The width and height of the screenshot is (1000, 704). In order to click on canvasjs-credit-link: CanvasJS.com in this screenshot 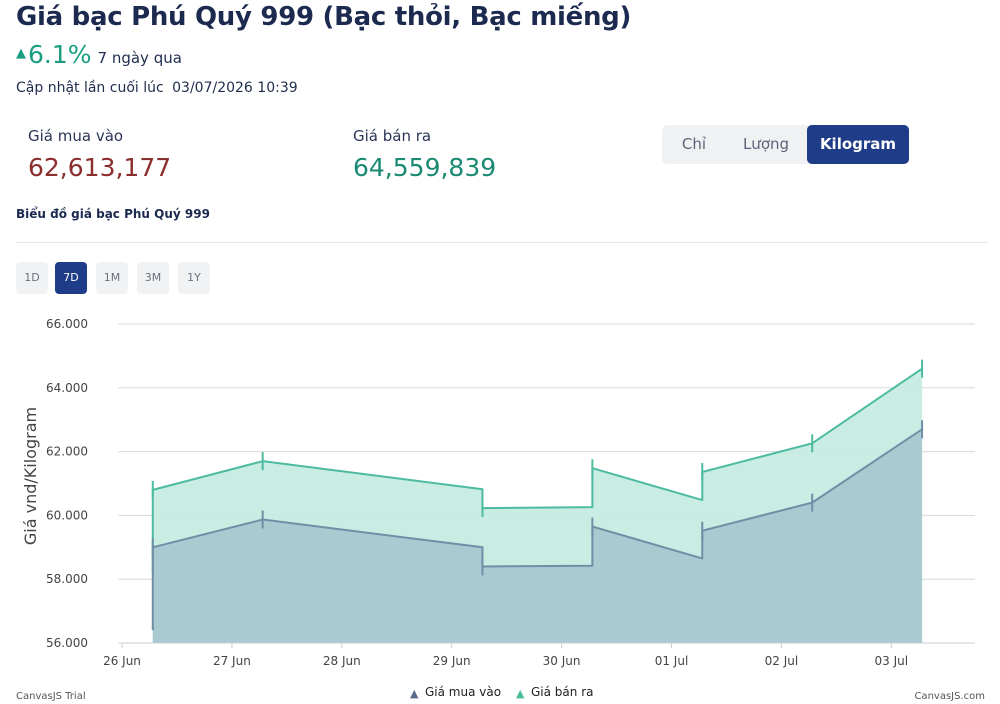, I will do `click(949, 696)`.